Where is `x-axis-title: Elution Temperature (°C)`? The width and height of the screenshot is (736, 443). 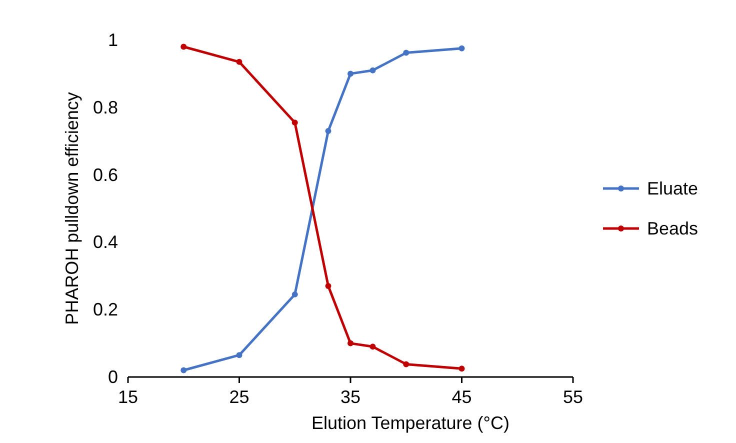
x-axis-title: Elution Temperature (°C) is located at coordinates (411, 423).